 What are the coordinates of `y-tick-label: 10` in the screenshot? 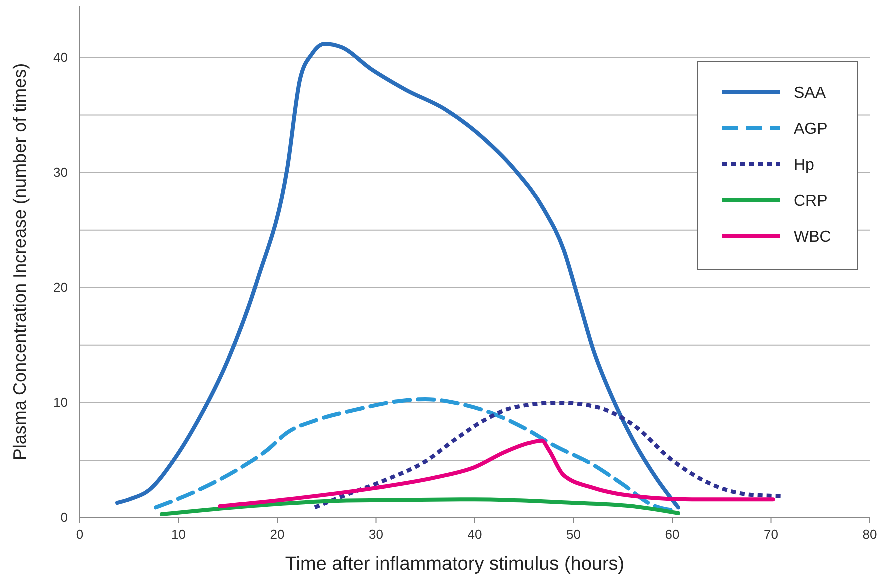 It's located at (61, 402).